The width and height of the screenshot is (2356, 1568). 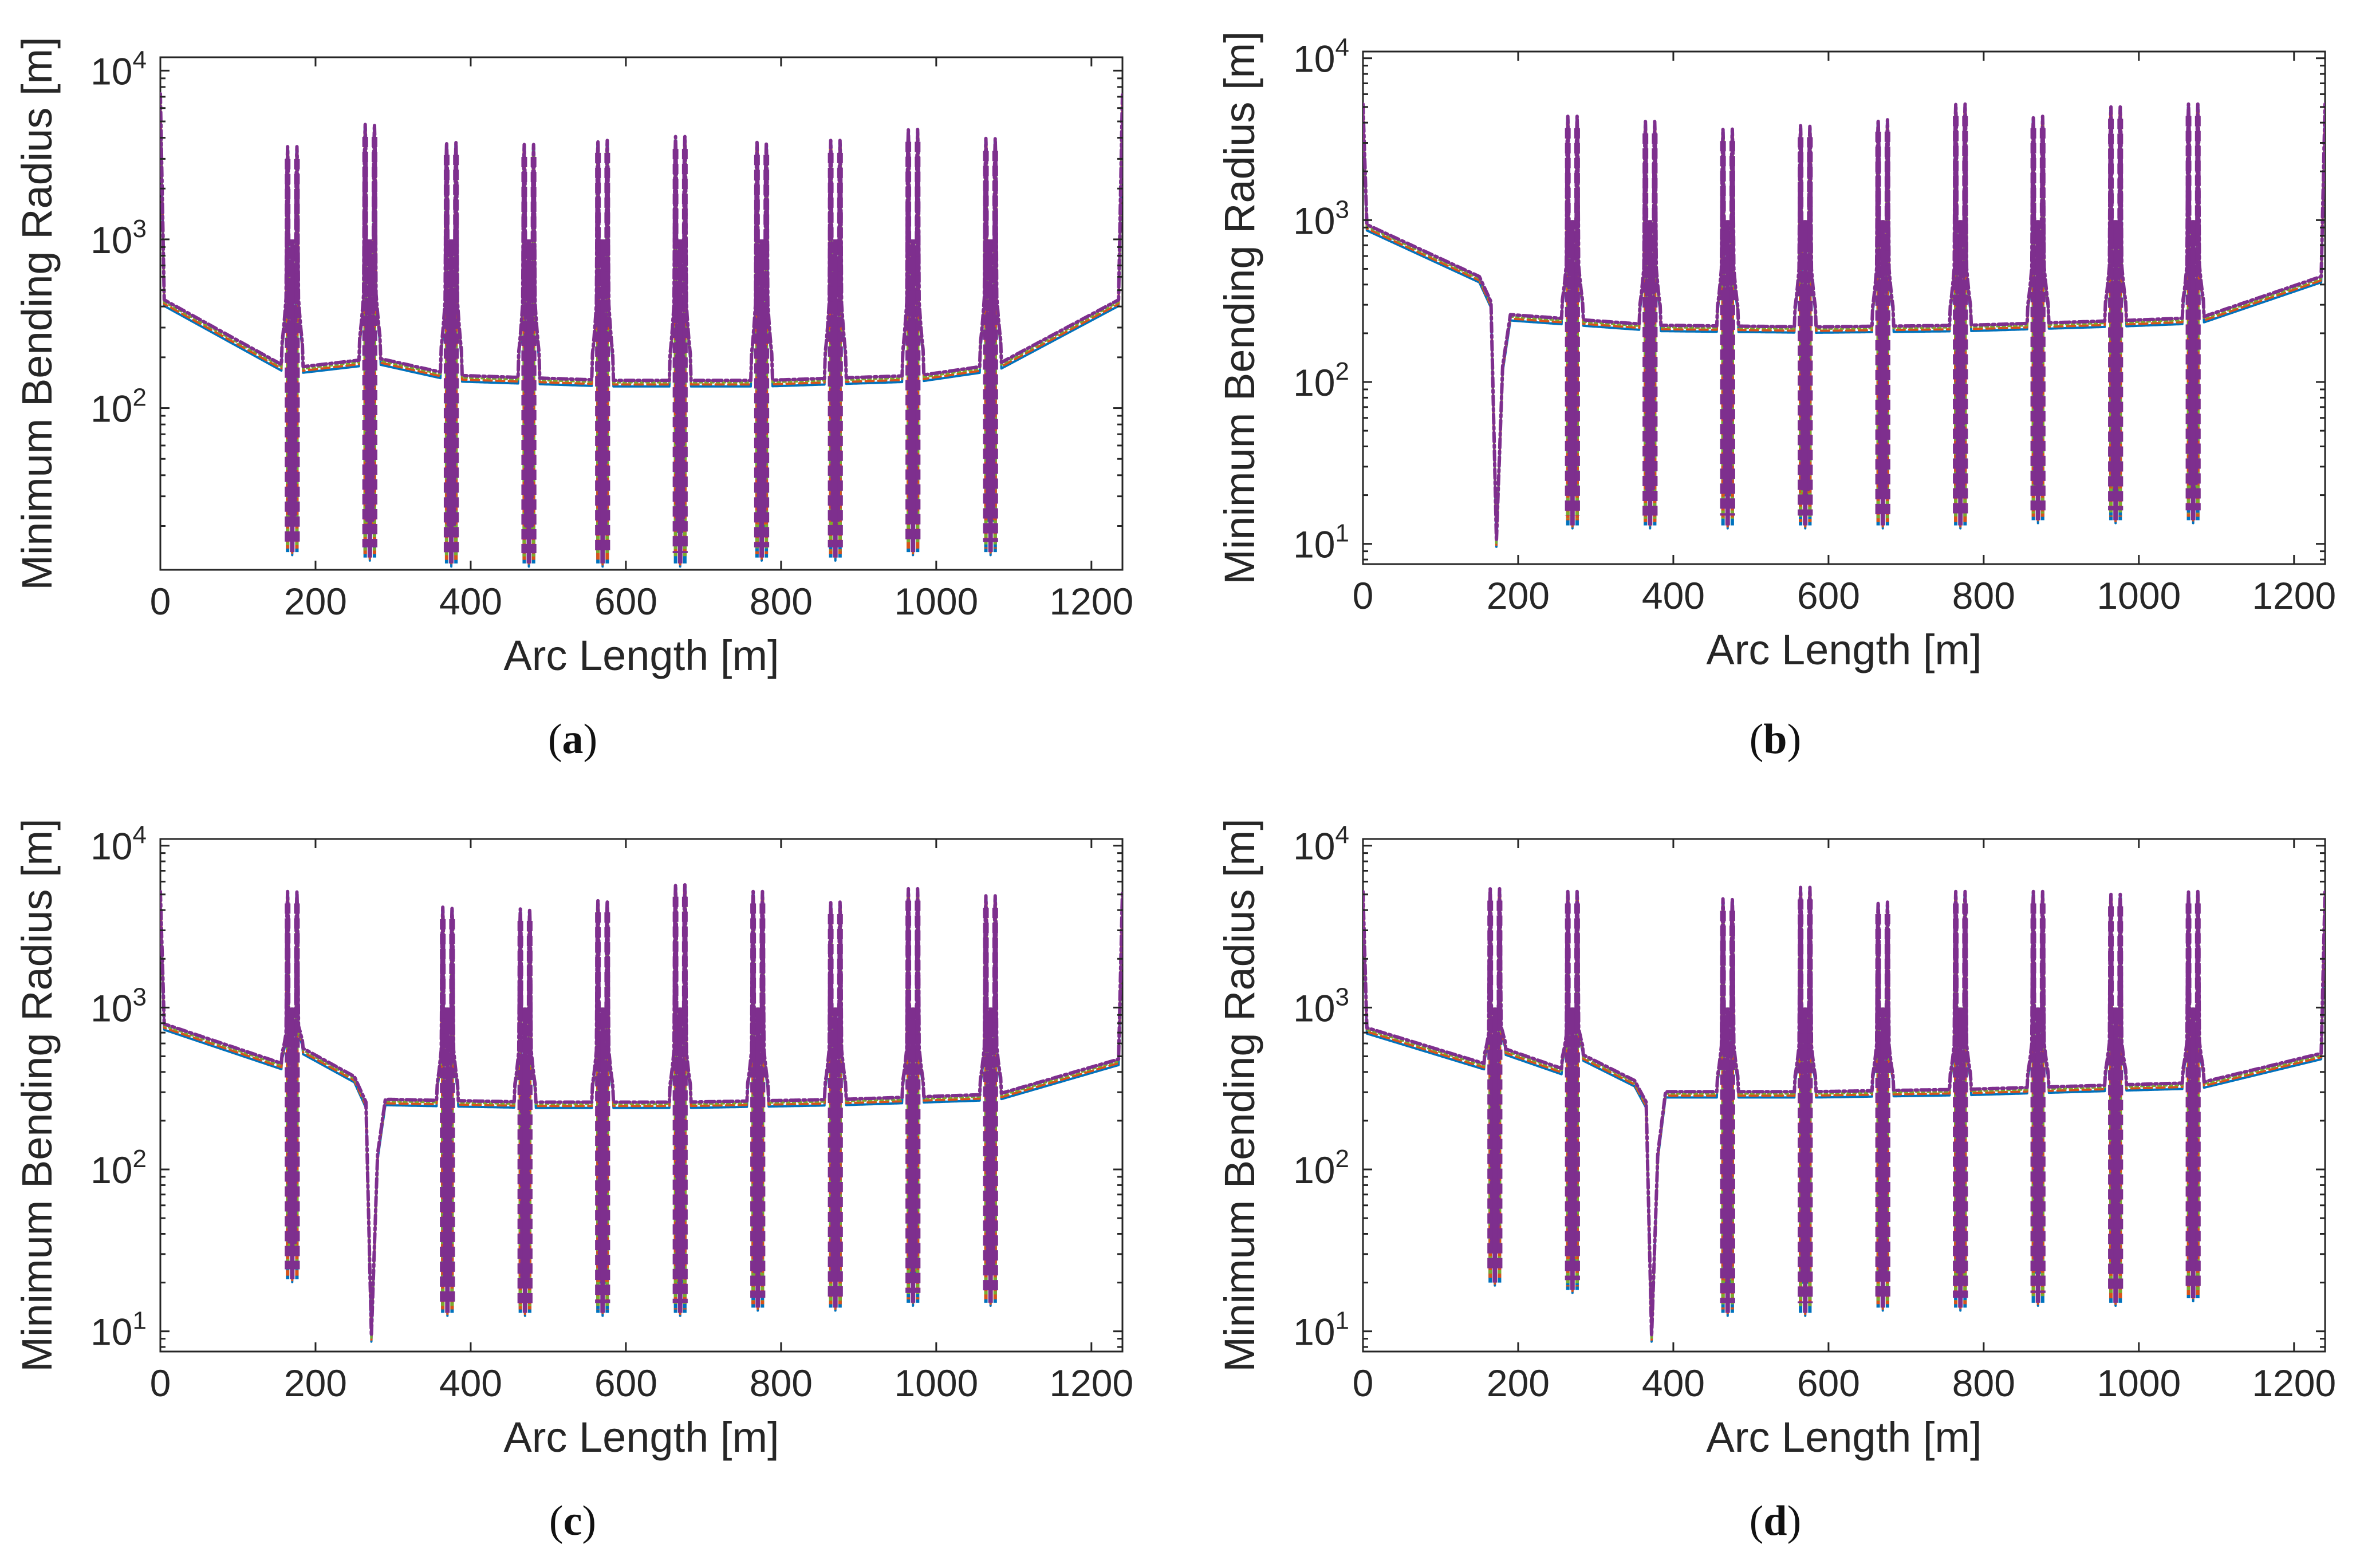 What do you see at coordinates (572, 1521) in the screenshot?
I see `panel-caption: (c)` at bounding box center [572, 1521].